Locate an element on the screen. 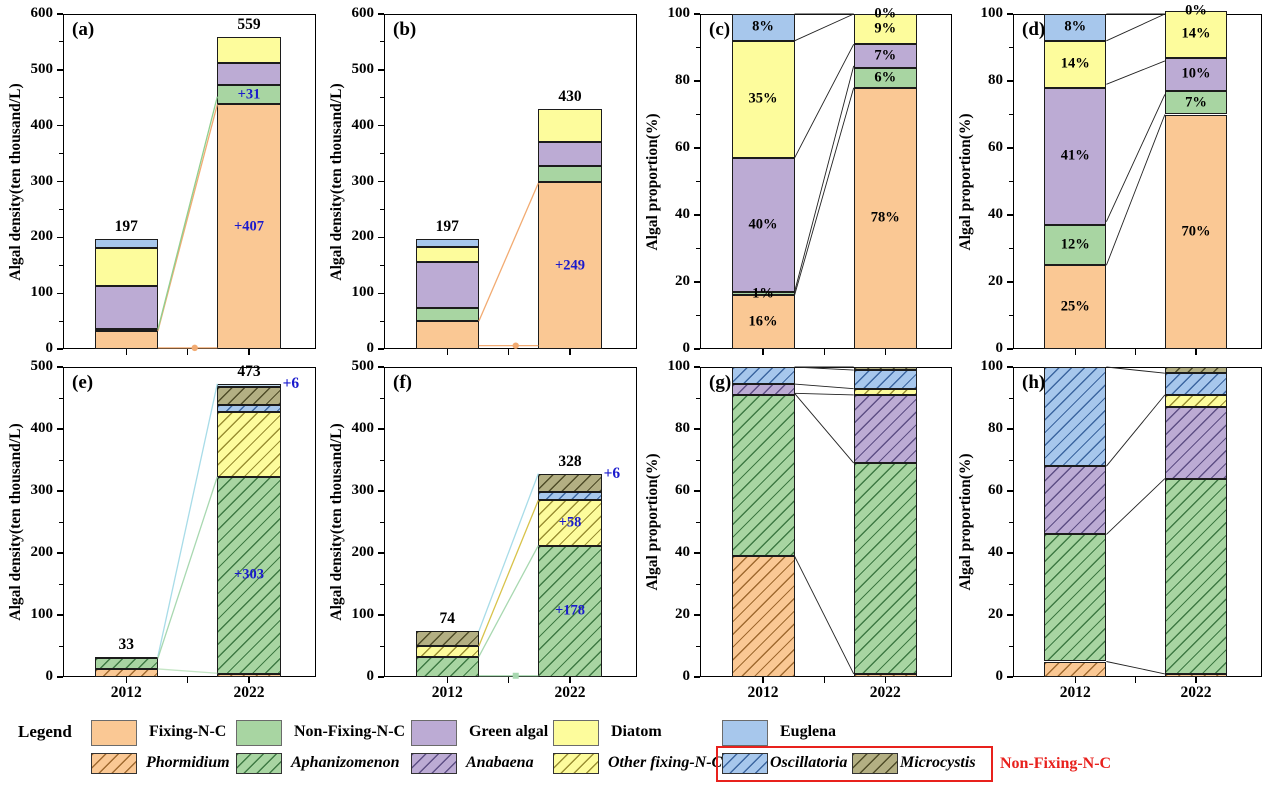 The width and height of the screenshot is (1269, 801). panel-label-h: (h) is located at coordinates (1034, 382).